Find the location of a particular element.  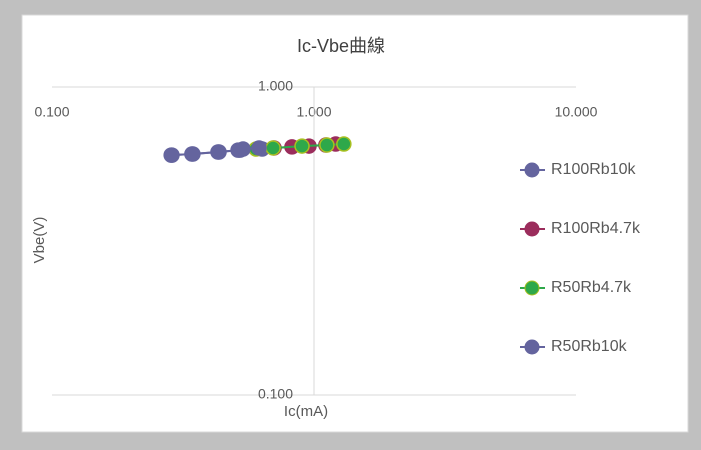

legend-label: R50Rb10k is located at coordinates (589, 346).